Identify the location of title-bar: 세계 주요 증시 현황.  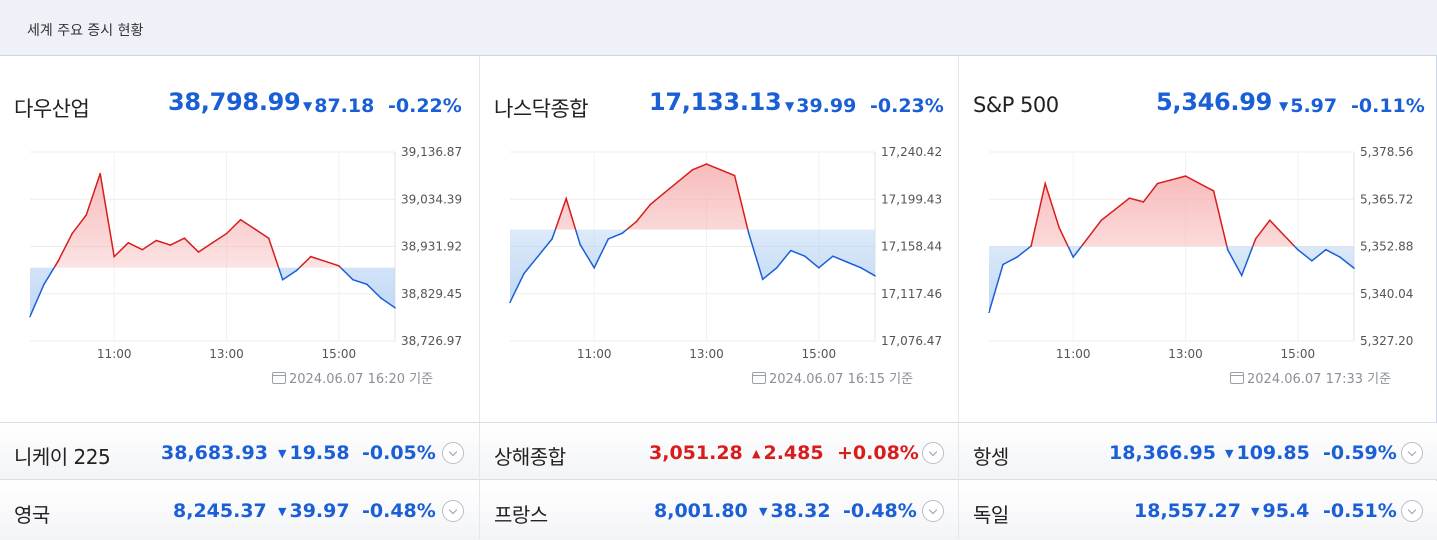
(718, 28).